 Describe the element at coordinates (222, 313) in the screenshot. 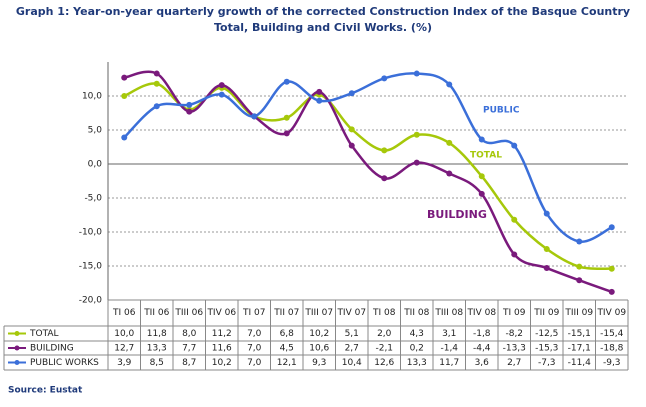

I see `x-tick-label: TIV 06` at that location.